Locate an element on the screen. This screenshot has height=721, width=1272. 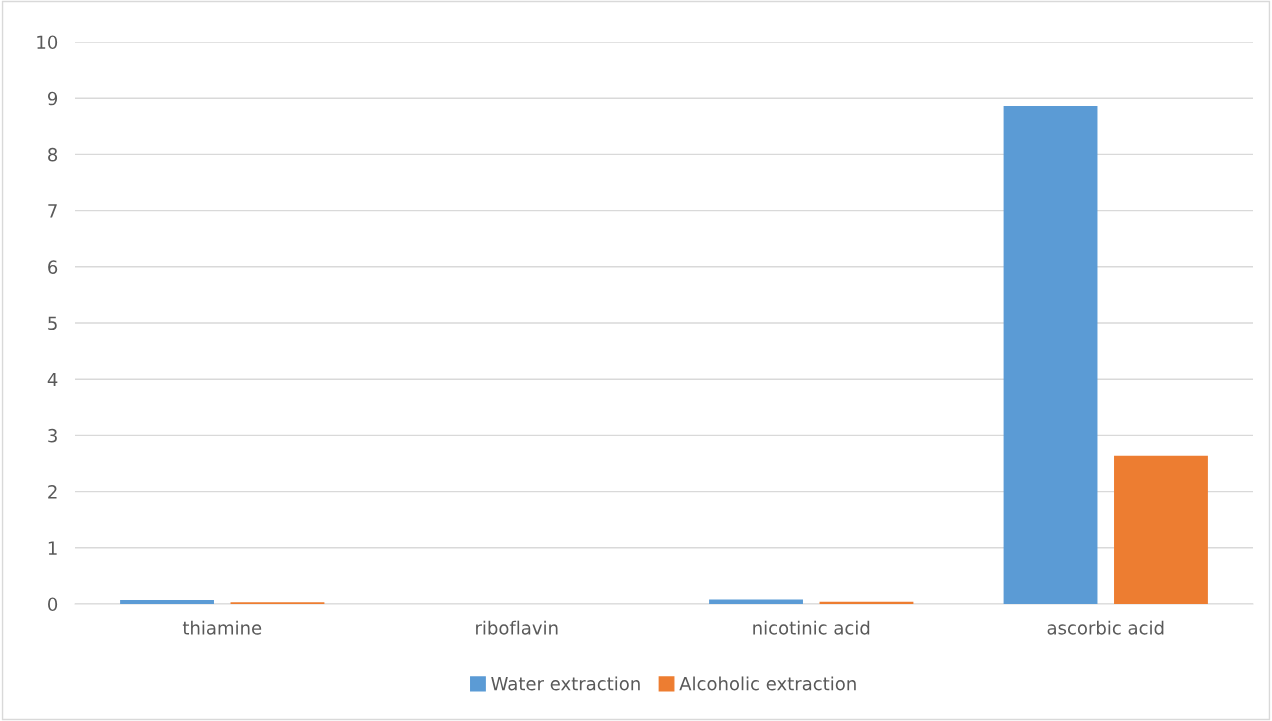
y-tick-label: 4 is located at coordinates (52, 379).